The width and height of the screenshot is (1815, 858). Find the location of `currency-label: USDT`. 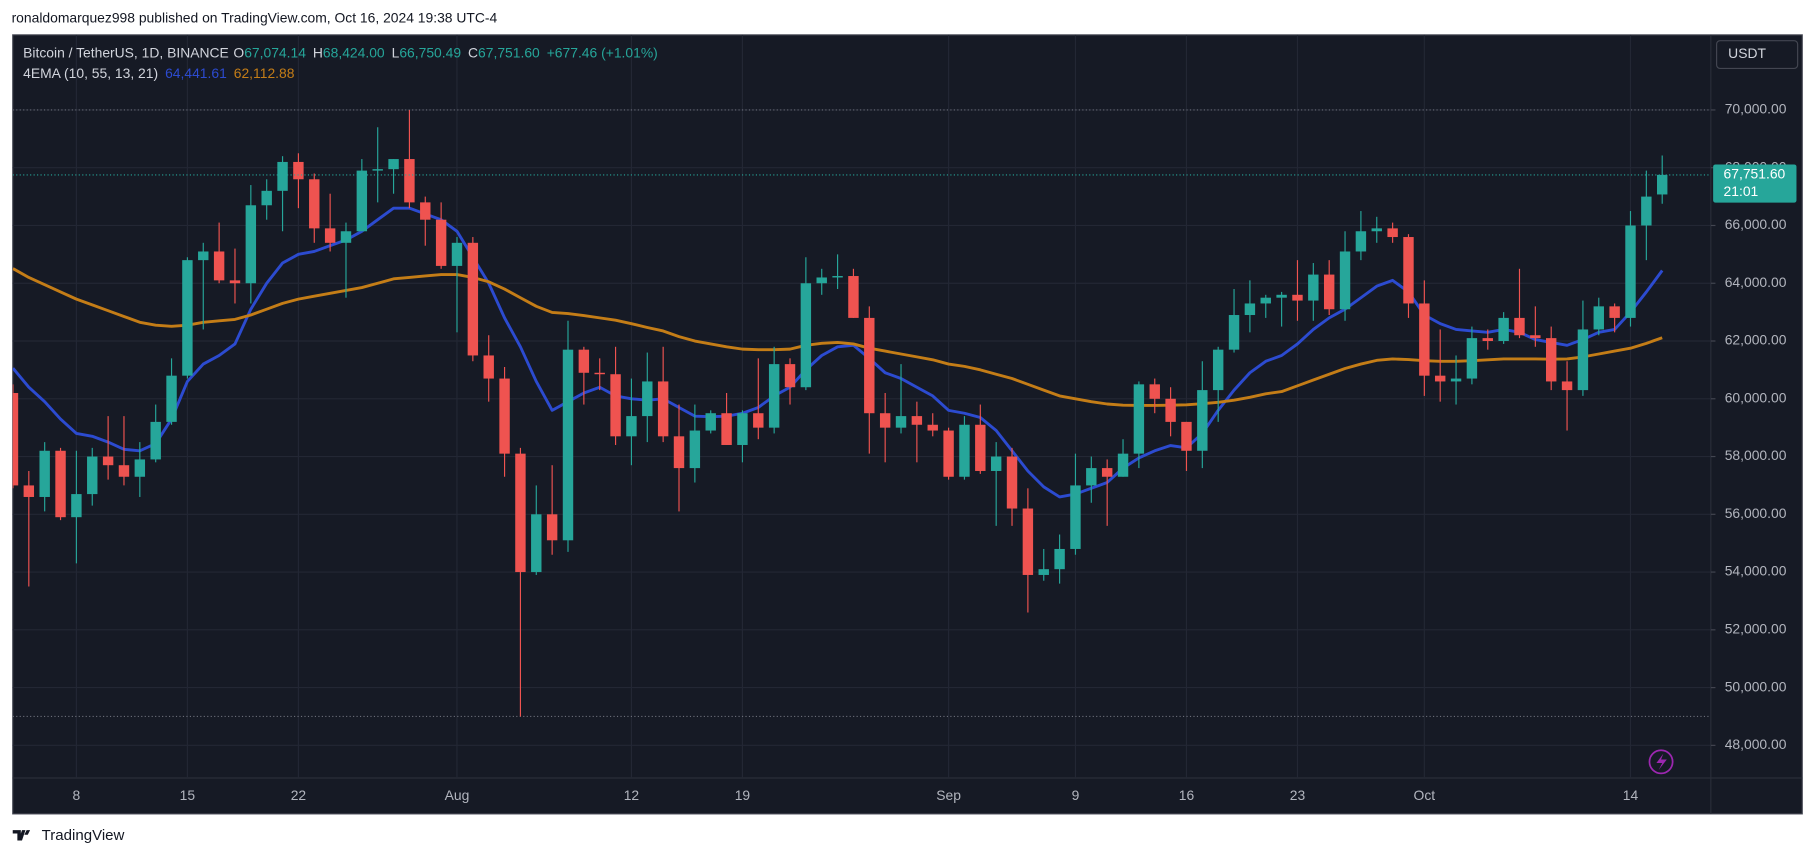

currency-label: USDT is located at coordinates (1747, 53).